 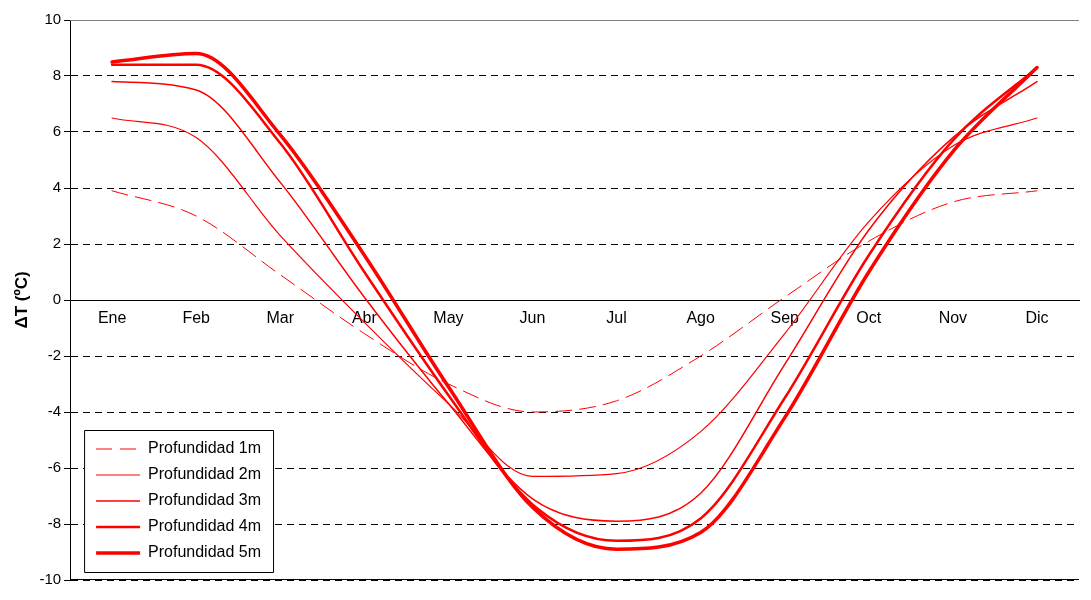 What do you see at coordinates (50, 579) in the screenshot?
I see `y-tick-label: -10` at bounding box center [50, 579].